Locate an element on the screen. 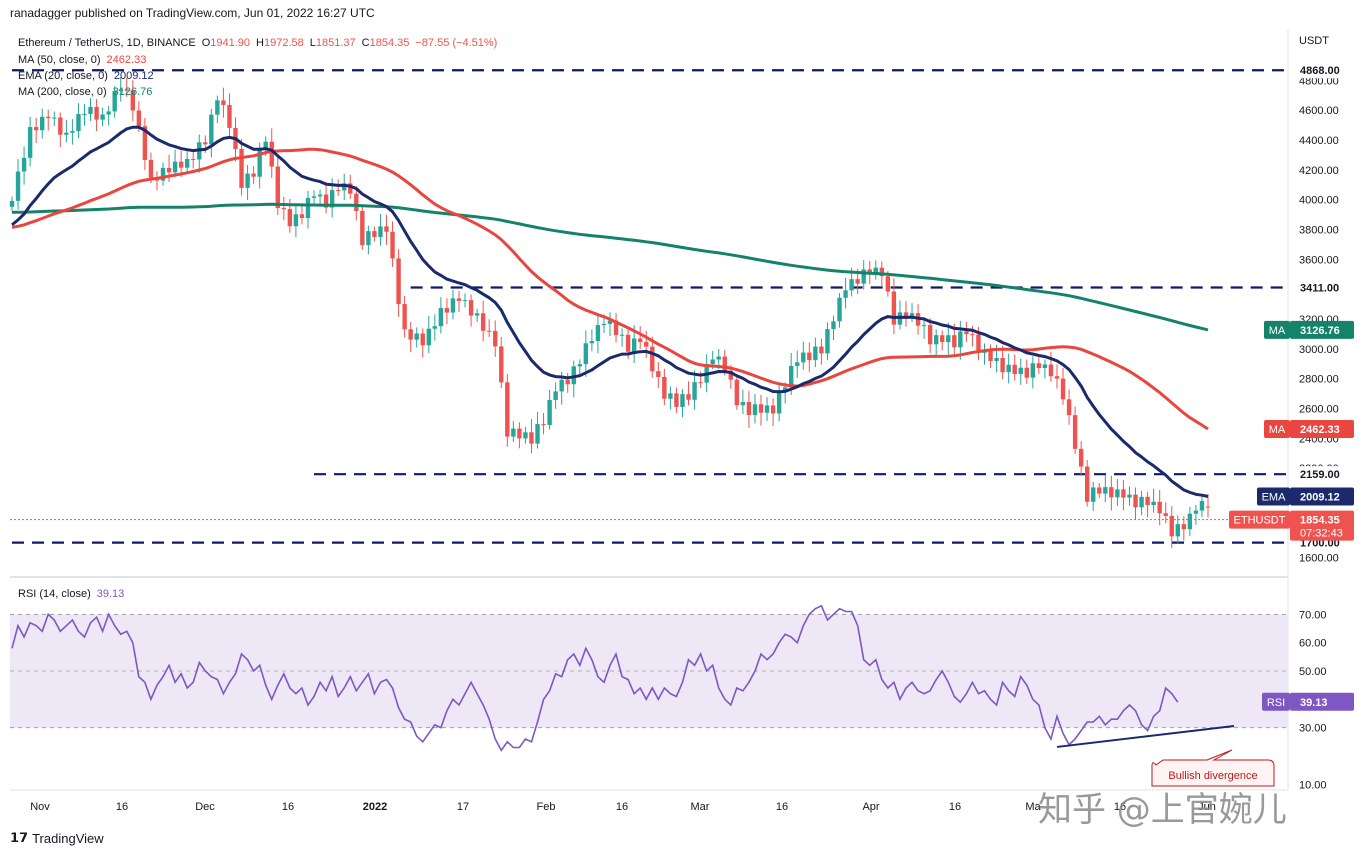 Image resolution: width=1369 pixels, height=857 pixels. rsi-tick-label: 60.00 is located at coordinates (1313, 644).